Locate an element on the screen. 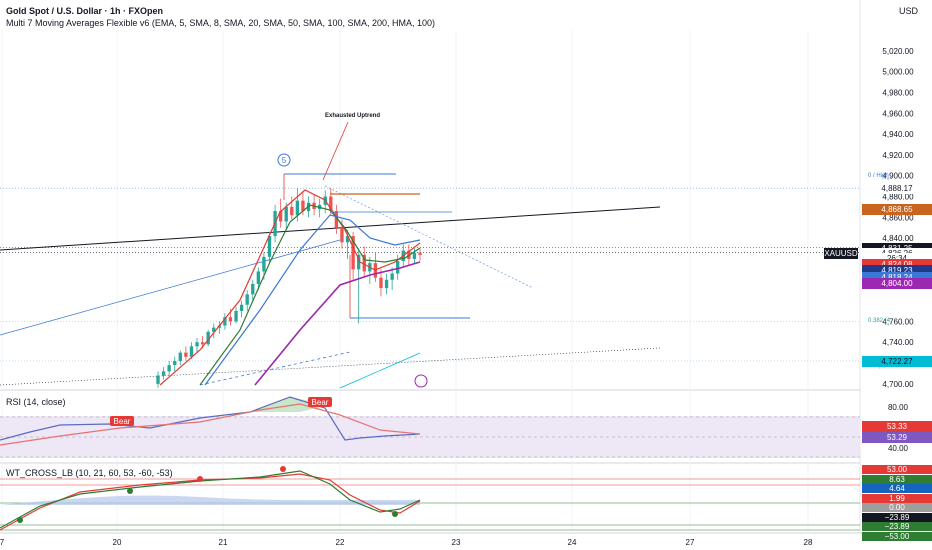  price-label: 4,819.23 is located at coordinates (897, 271).